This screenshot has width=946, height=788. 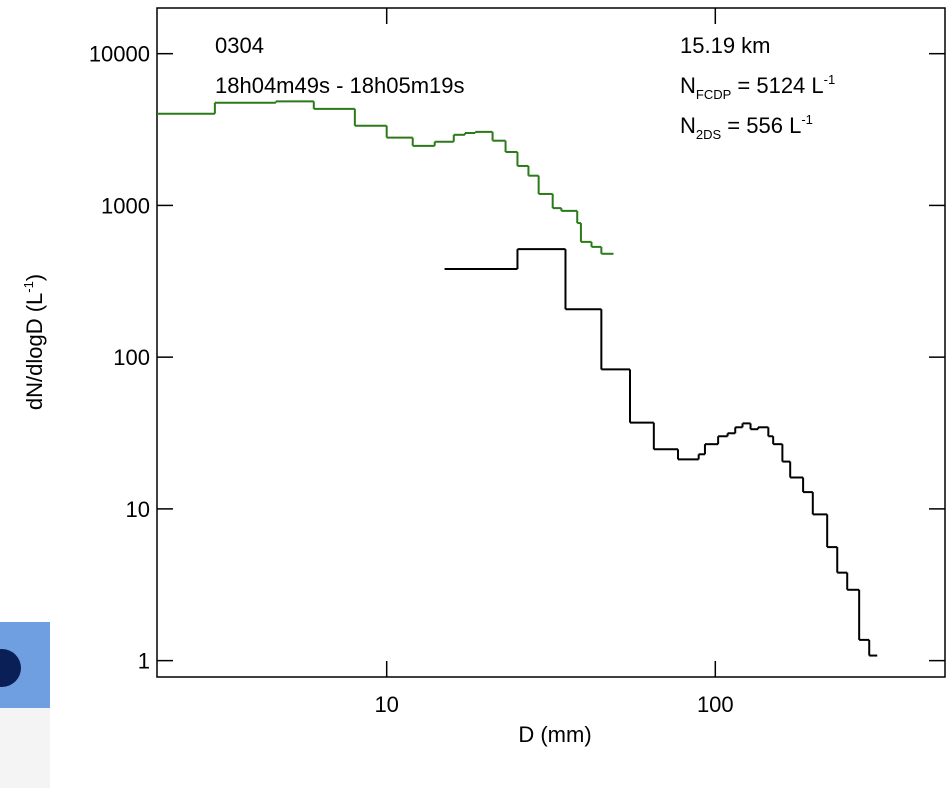 I want to click on annotation-subscript: 2DS, so click(x=709, y=134).